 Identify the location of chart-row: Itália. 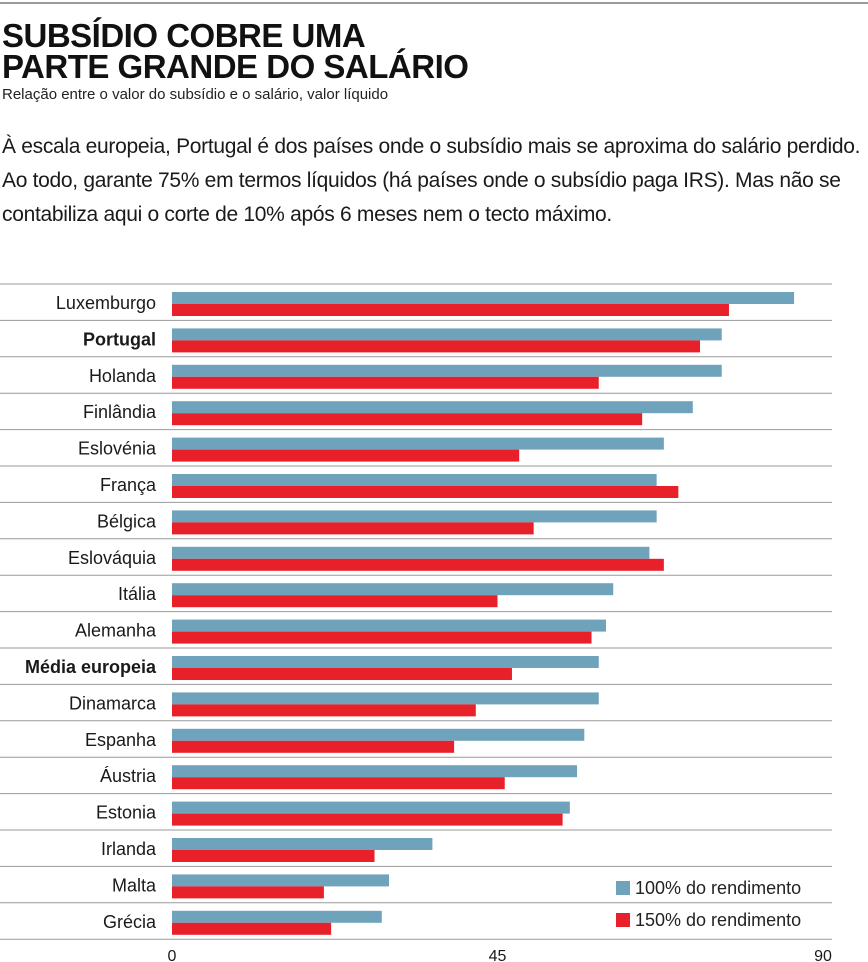
(416, 591).